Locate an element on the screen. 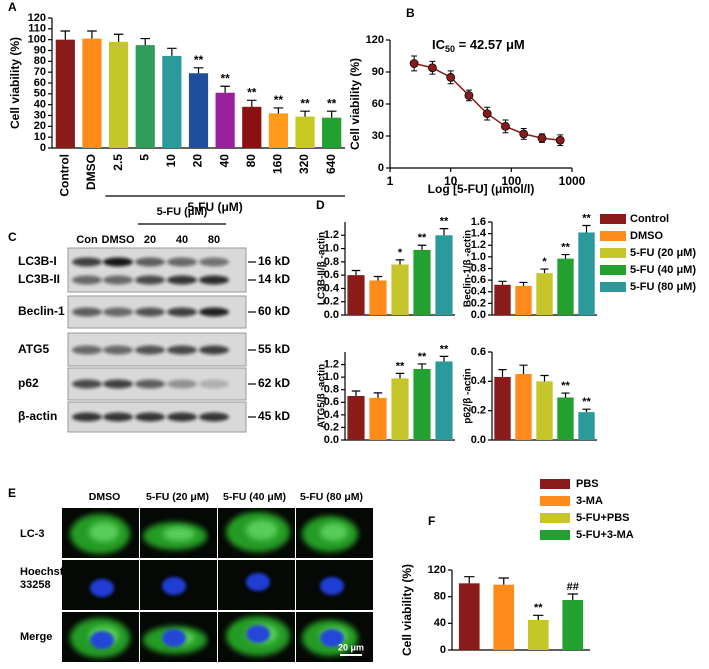  y-tick-label: 0.2 is located at coordinates (478, 303).